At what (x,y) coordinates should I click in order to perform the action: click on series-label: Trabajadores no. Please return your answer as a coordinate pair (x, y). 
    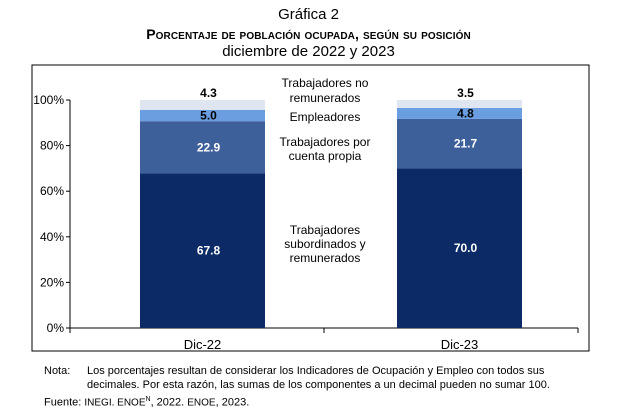
    Looking at the image, I should click on (325, 83).